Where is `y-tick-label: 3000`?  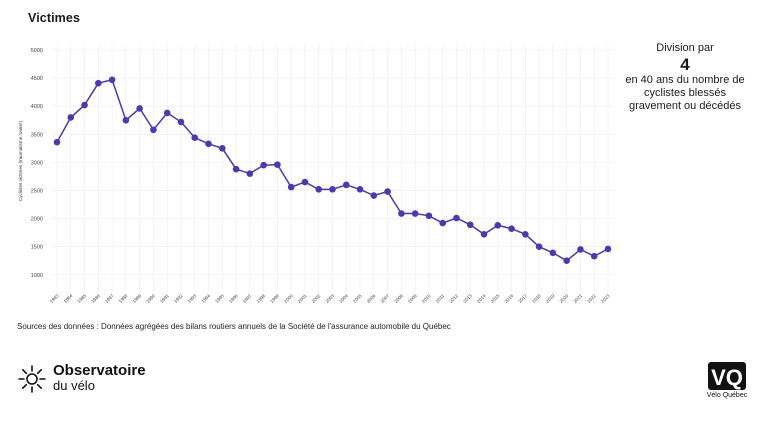 y-tick-label: 3000 is located at coordinates (37, 163).